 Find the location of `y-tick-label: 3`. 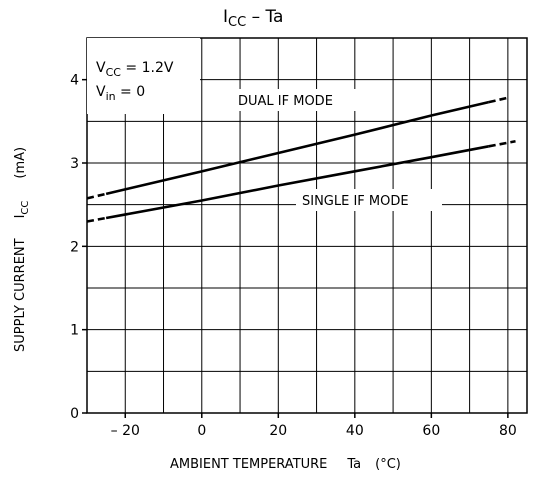

y-tick-label: 3 is located at coordinates (74, 164).